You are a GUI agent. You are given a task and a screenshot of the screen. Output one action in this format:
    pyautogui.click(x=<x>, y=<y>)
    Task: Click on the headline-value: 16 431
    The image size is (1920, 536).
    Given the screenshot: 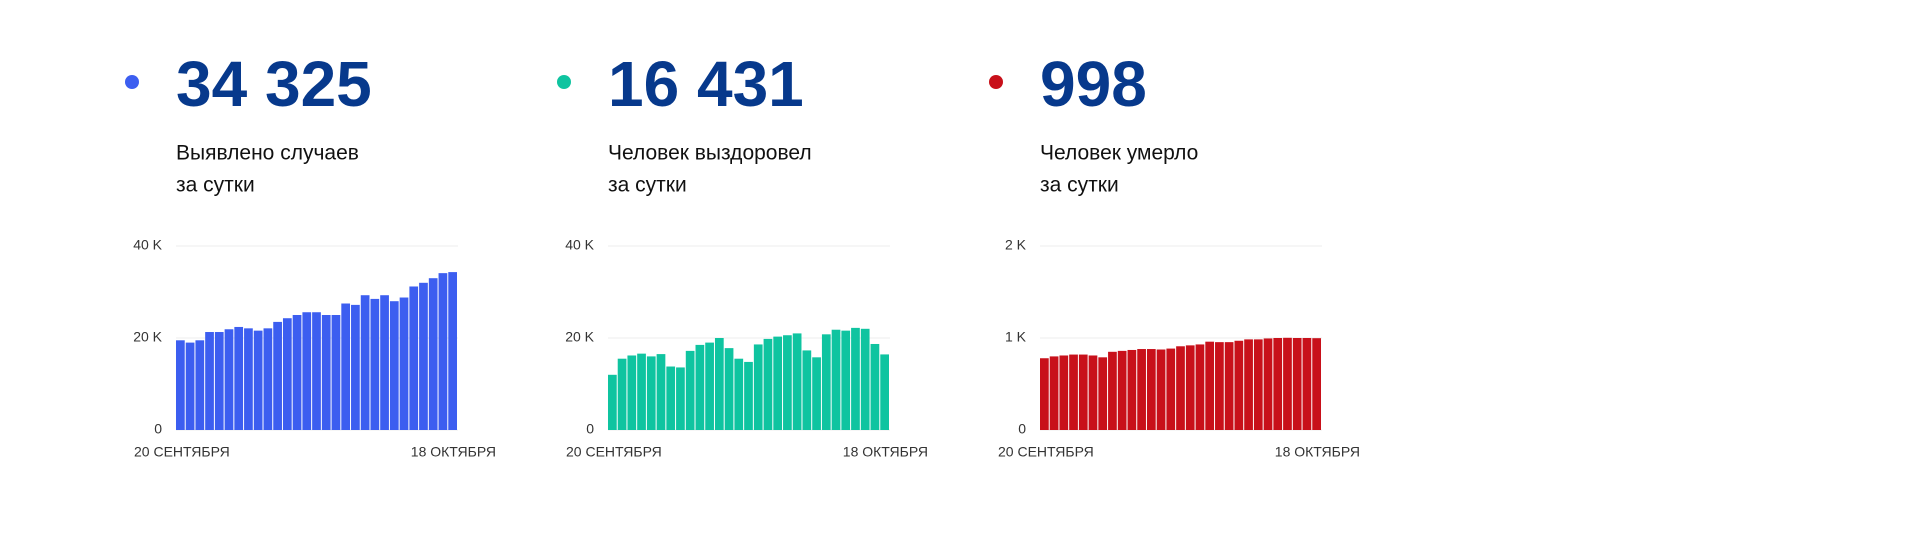 What is the action you would take?
    pyautogui.click(x=706, y=84)
    